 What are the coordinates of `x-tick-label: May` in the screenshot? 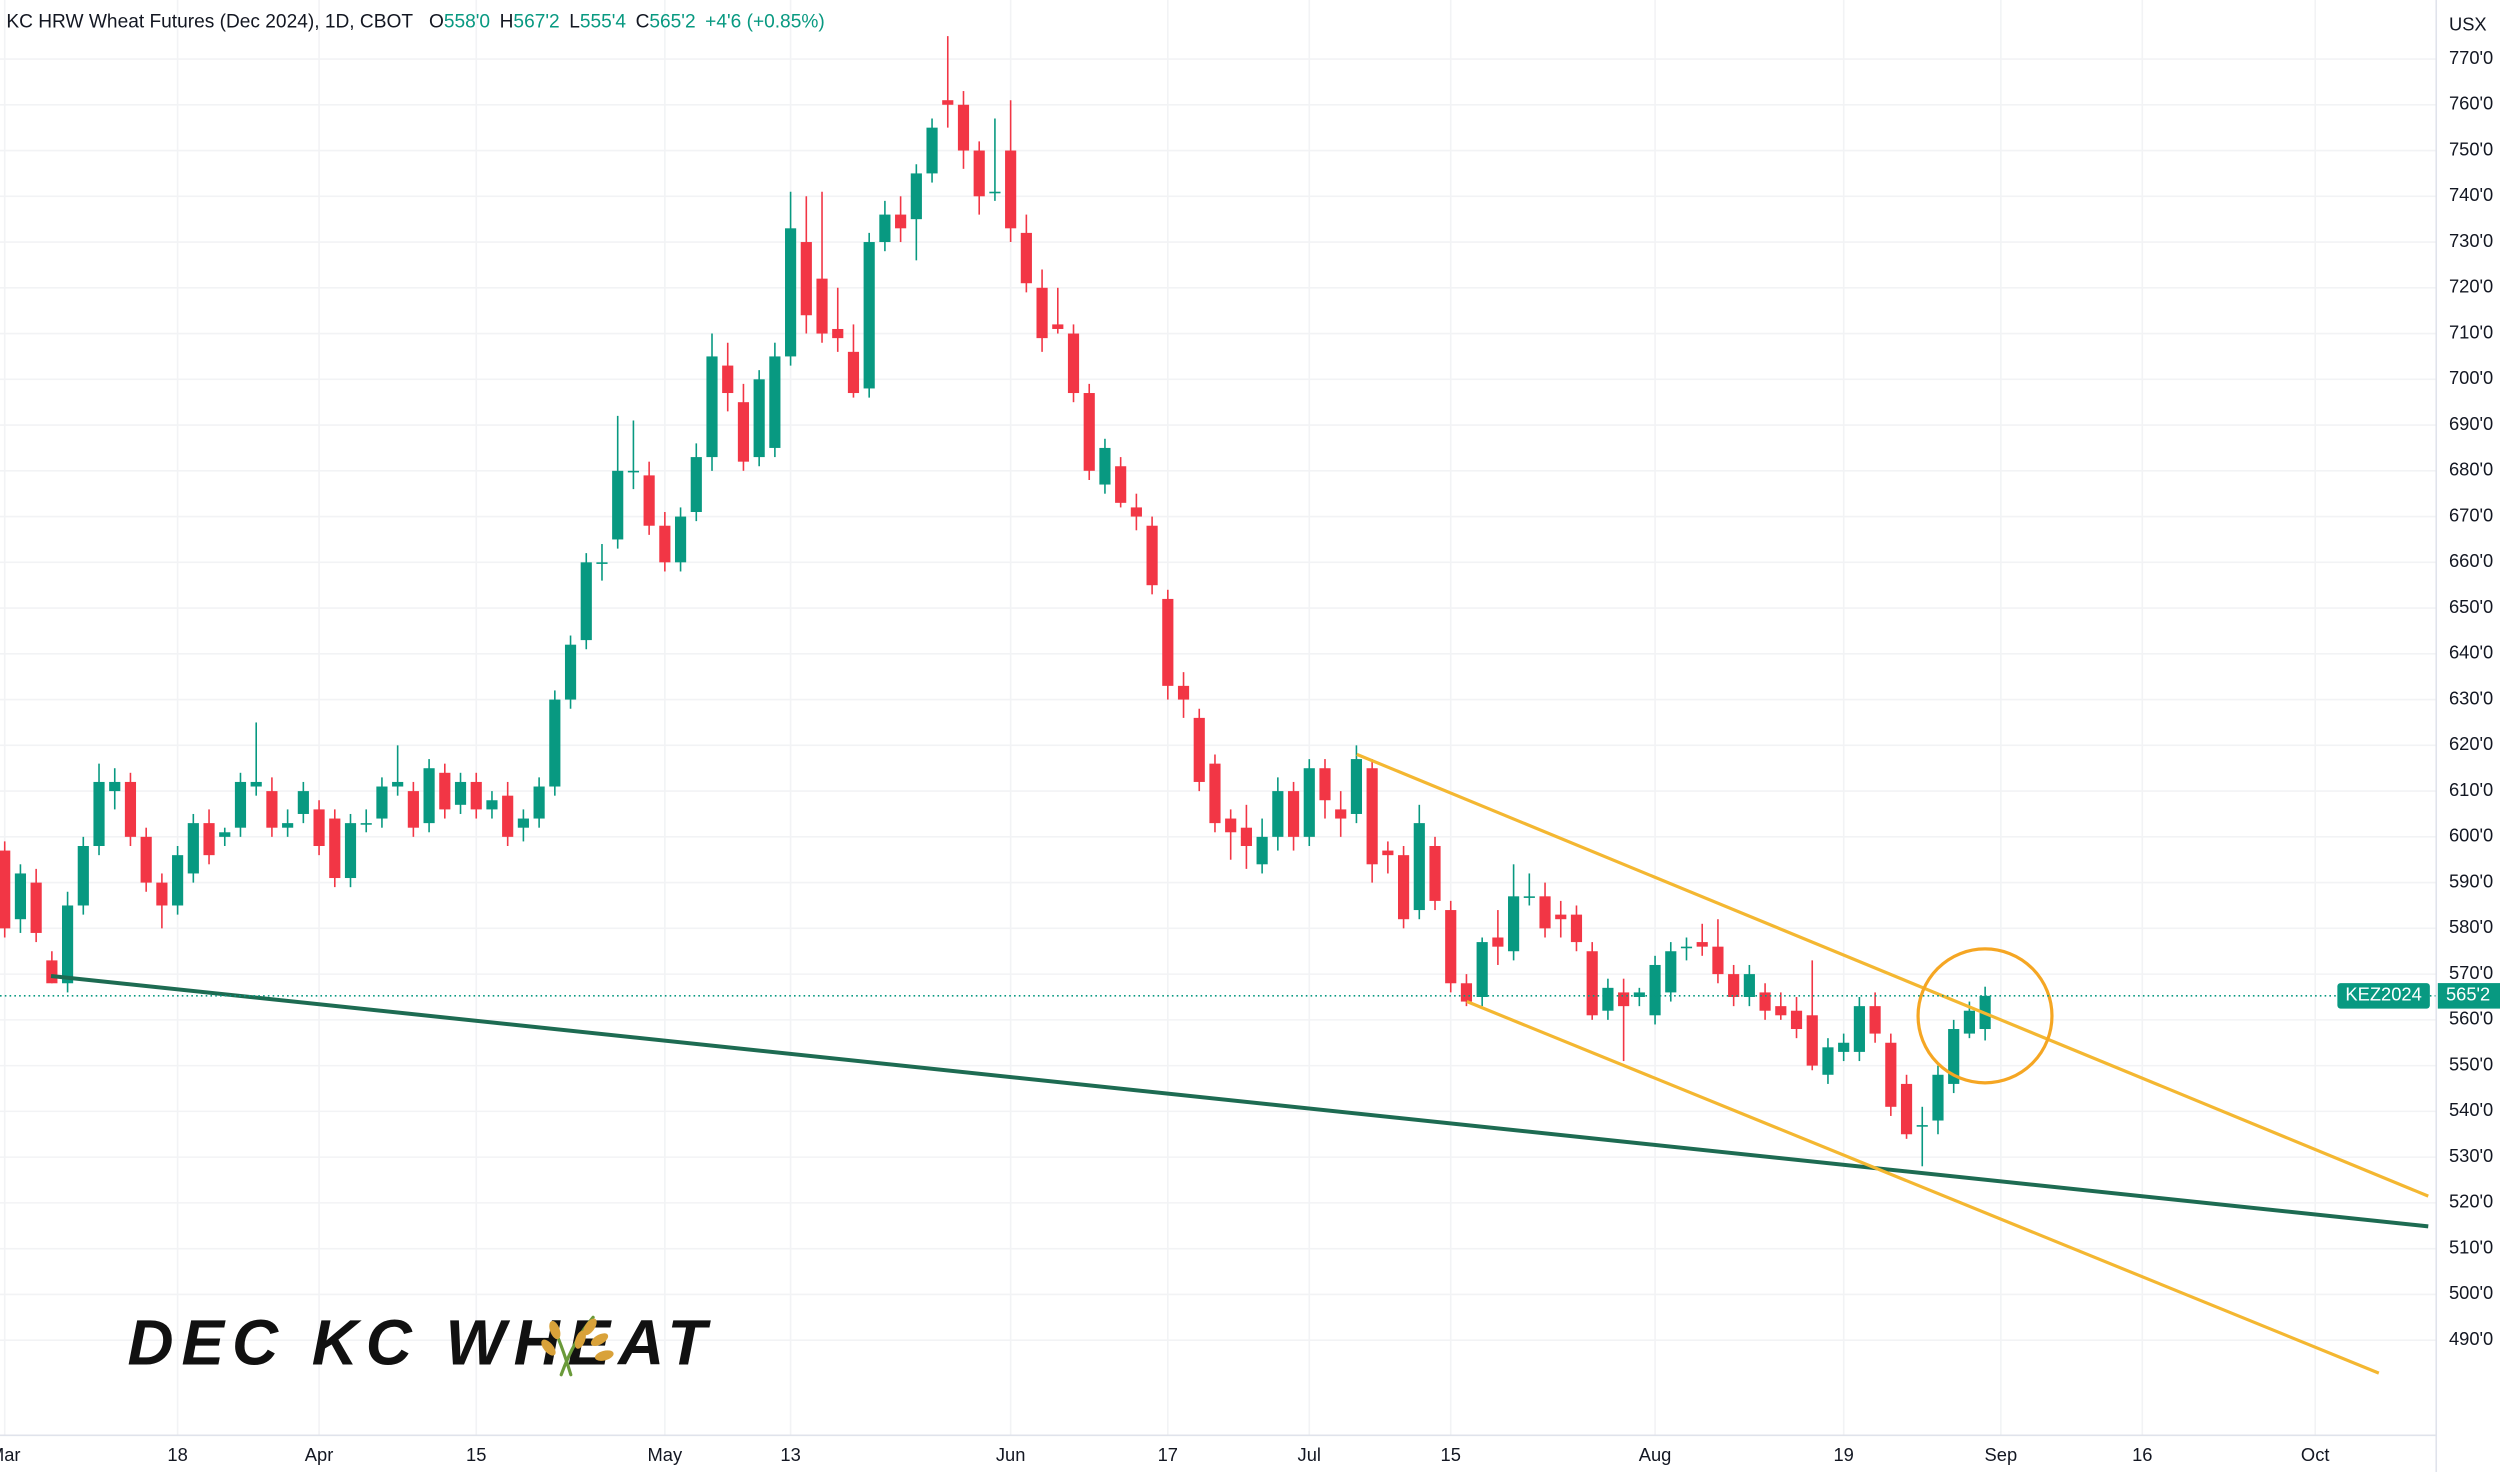 It's located at (665, 1454).